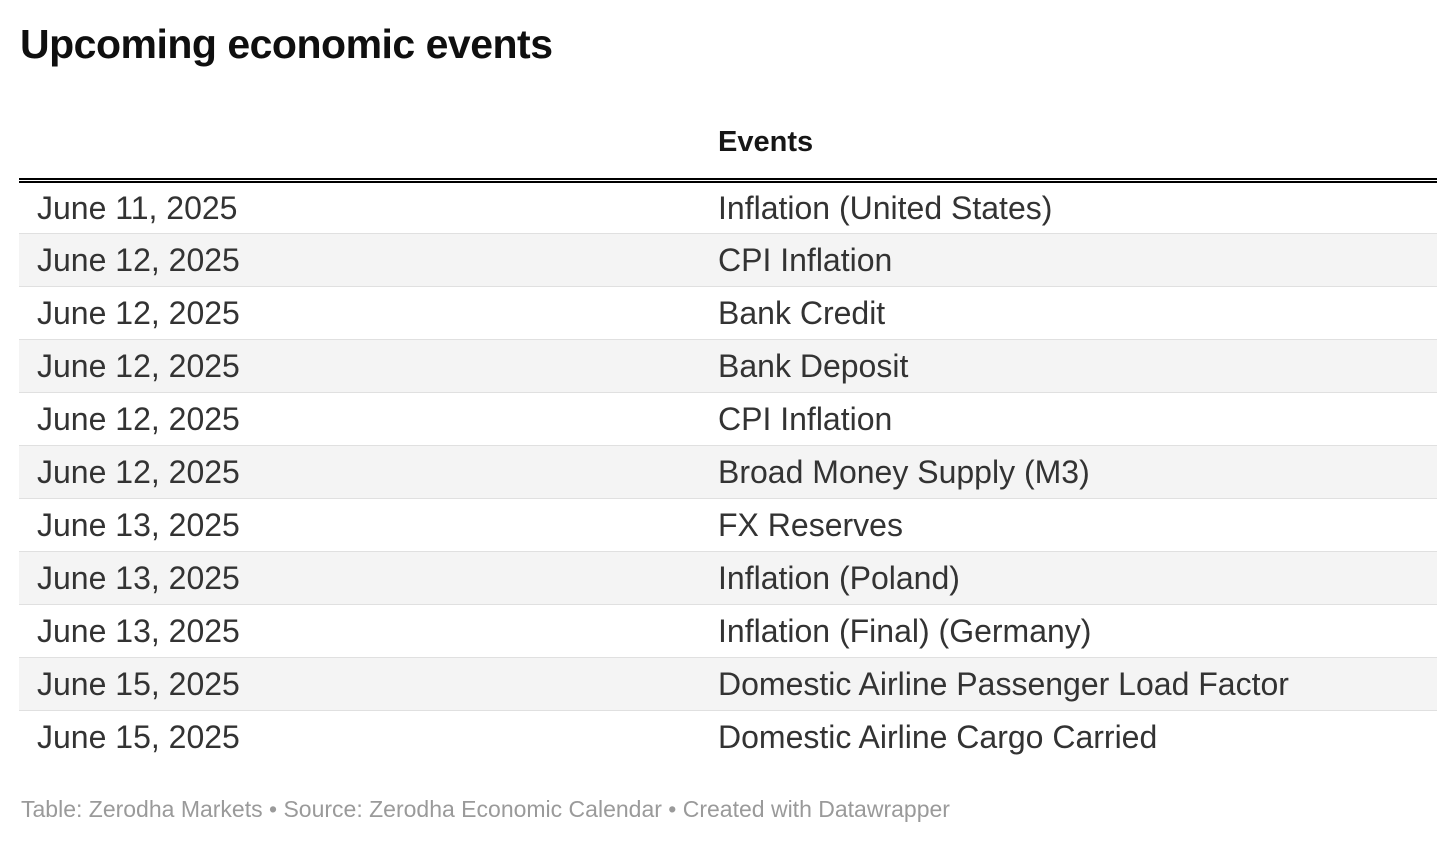  What do you see at coordinates (1068, 737) in the screenshot?
I see `event-cell: Domestic Airline Cargo Carried` at bounding box center [1068, 737].